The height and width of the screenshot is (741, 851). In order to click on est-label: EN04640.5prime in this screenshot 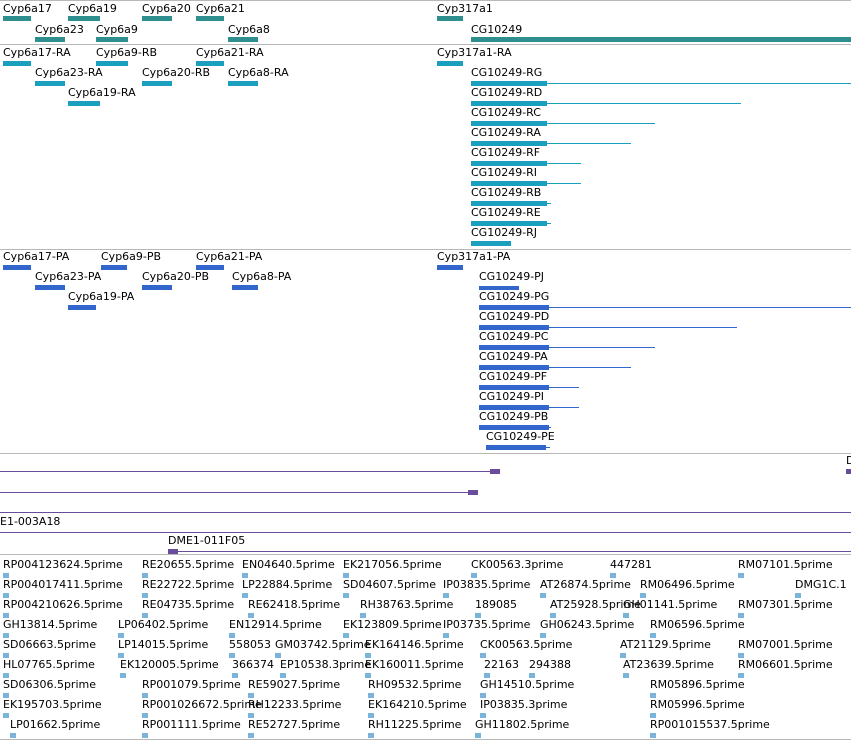, I will do `click(288, 564)`.